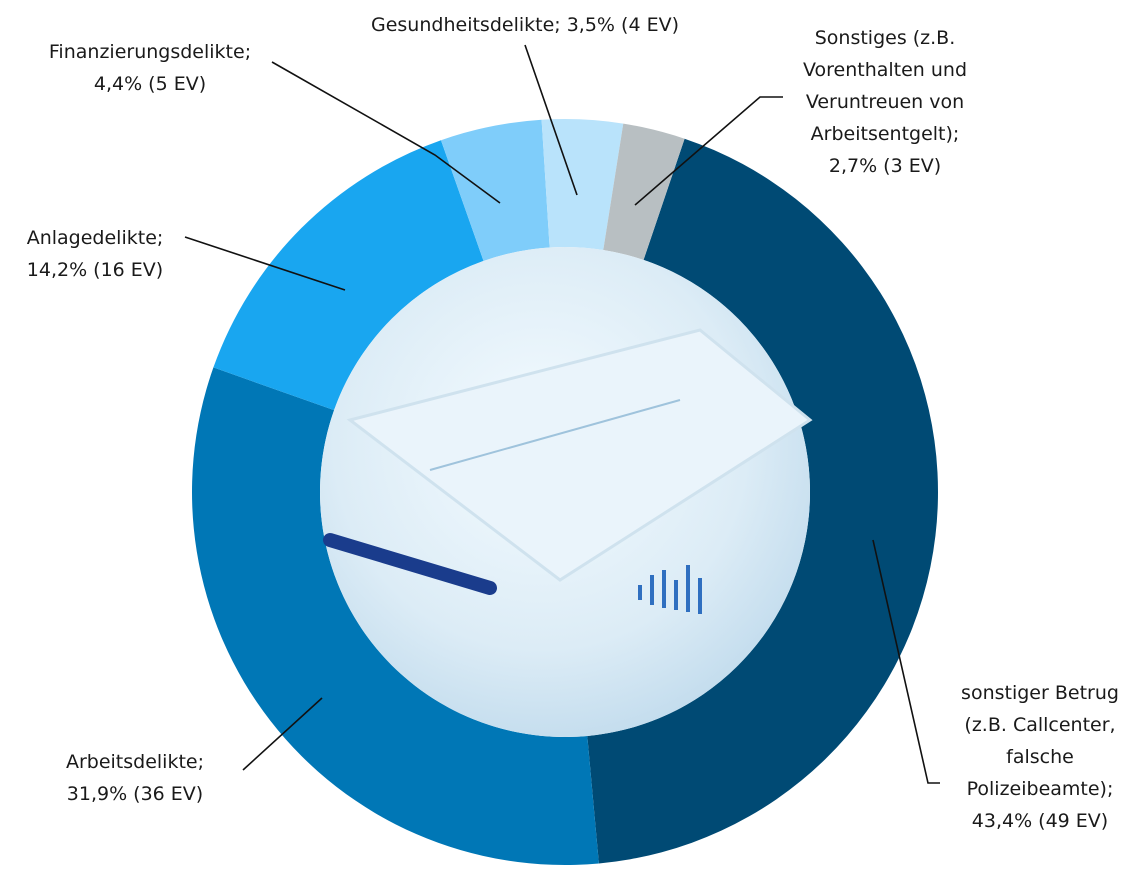  What do you see at coordinates (466, 25) in the screenshot?
I see `category-label: Gesundheitsdelikte;` at bounding box center [466, 25].